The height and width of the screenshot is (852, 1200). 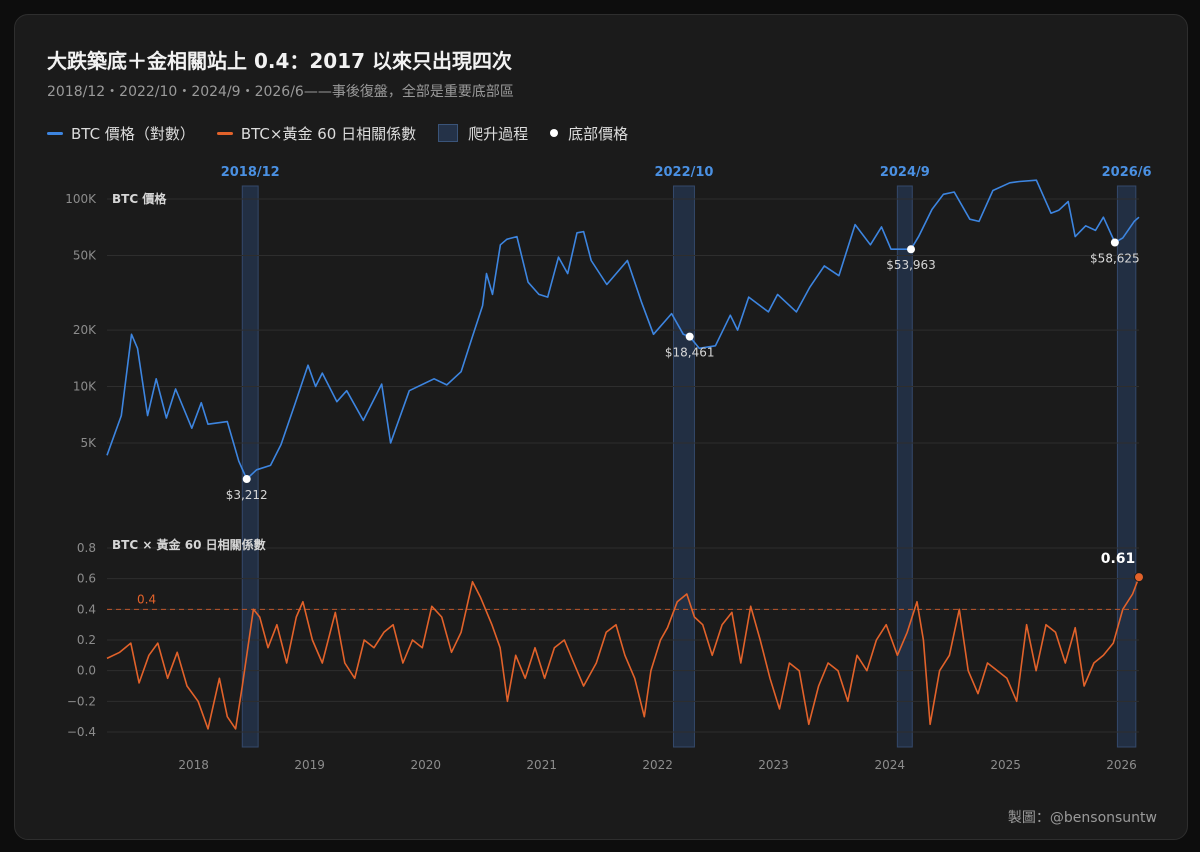 What do you see at coordinates (1139, 577) in the screenshot?
I see `corr-end-dot` at bounding box center [1139, 577].